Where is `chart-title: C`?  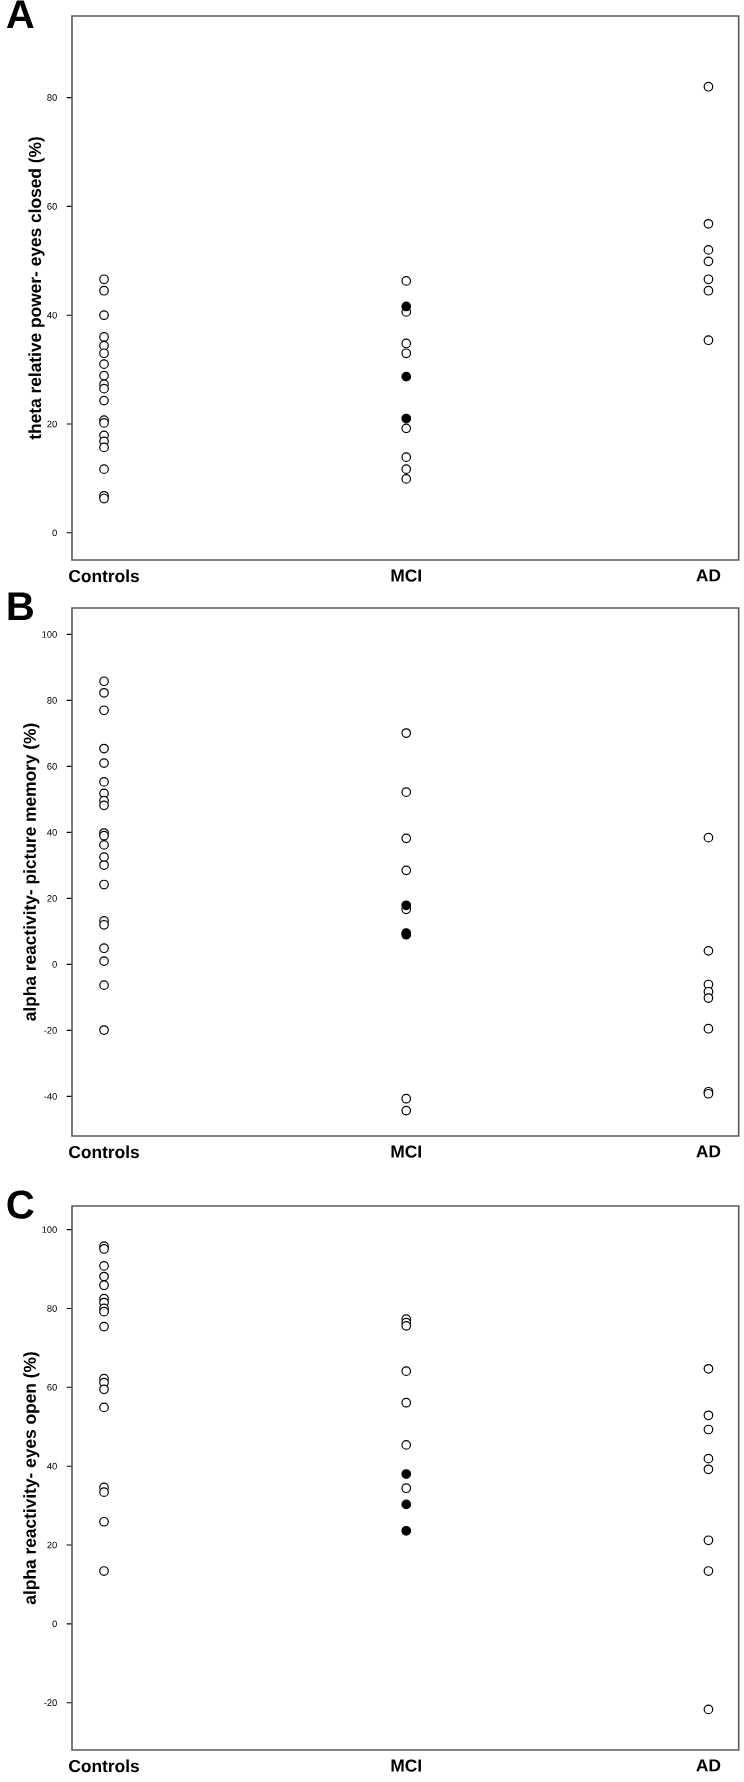
chart-title: C is located at coordinates (20, 1204).